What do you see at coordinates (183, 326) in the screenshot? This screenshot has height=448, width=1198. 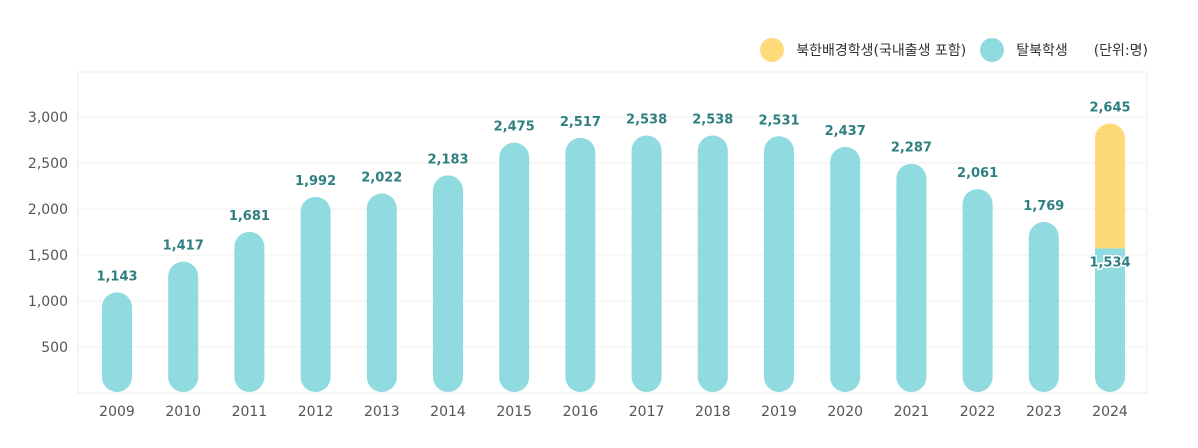 I see `bar-2010` at bounding box center [183, 326].